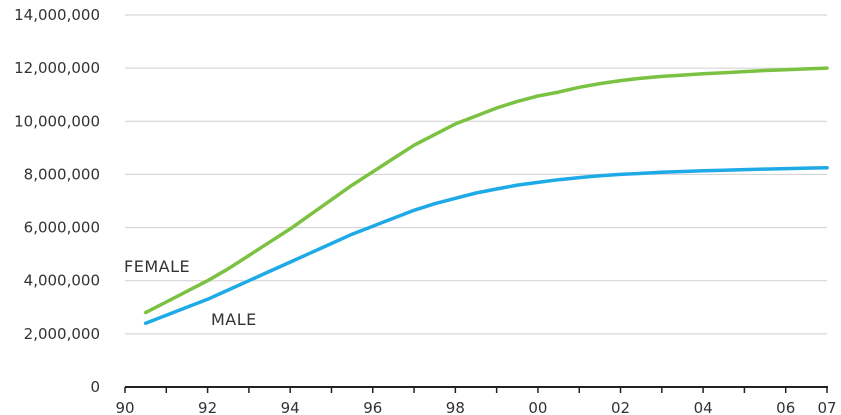 This screenshot has height=415, width=841. What do you see at coordinates (290, 407) in the screenshot?
I see `x-tick-label: 94` at bounding box center [290, 407].